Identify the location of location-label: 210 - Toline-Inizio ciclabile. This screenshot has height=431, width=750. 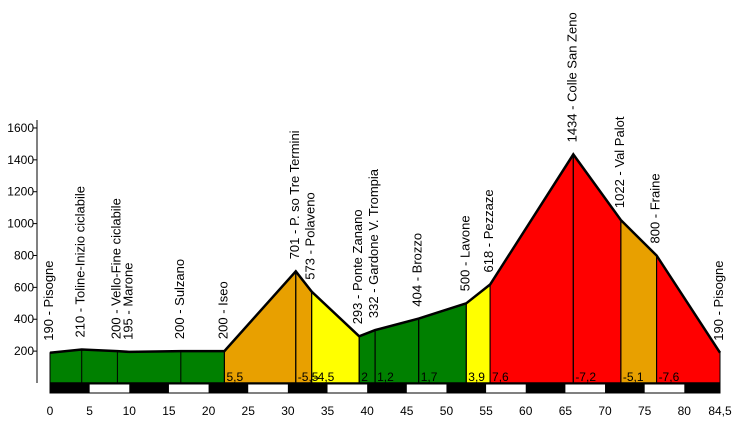
(80, 262).